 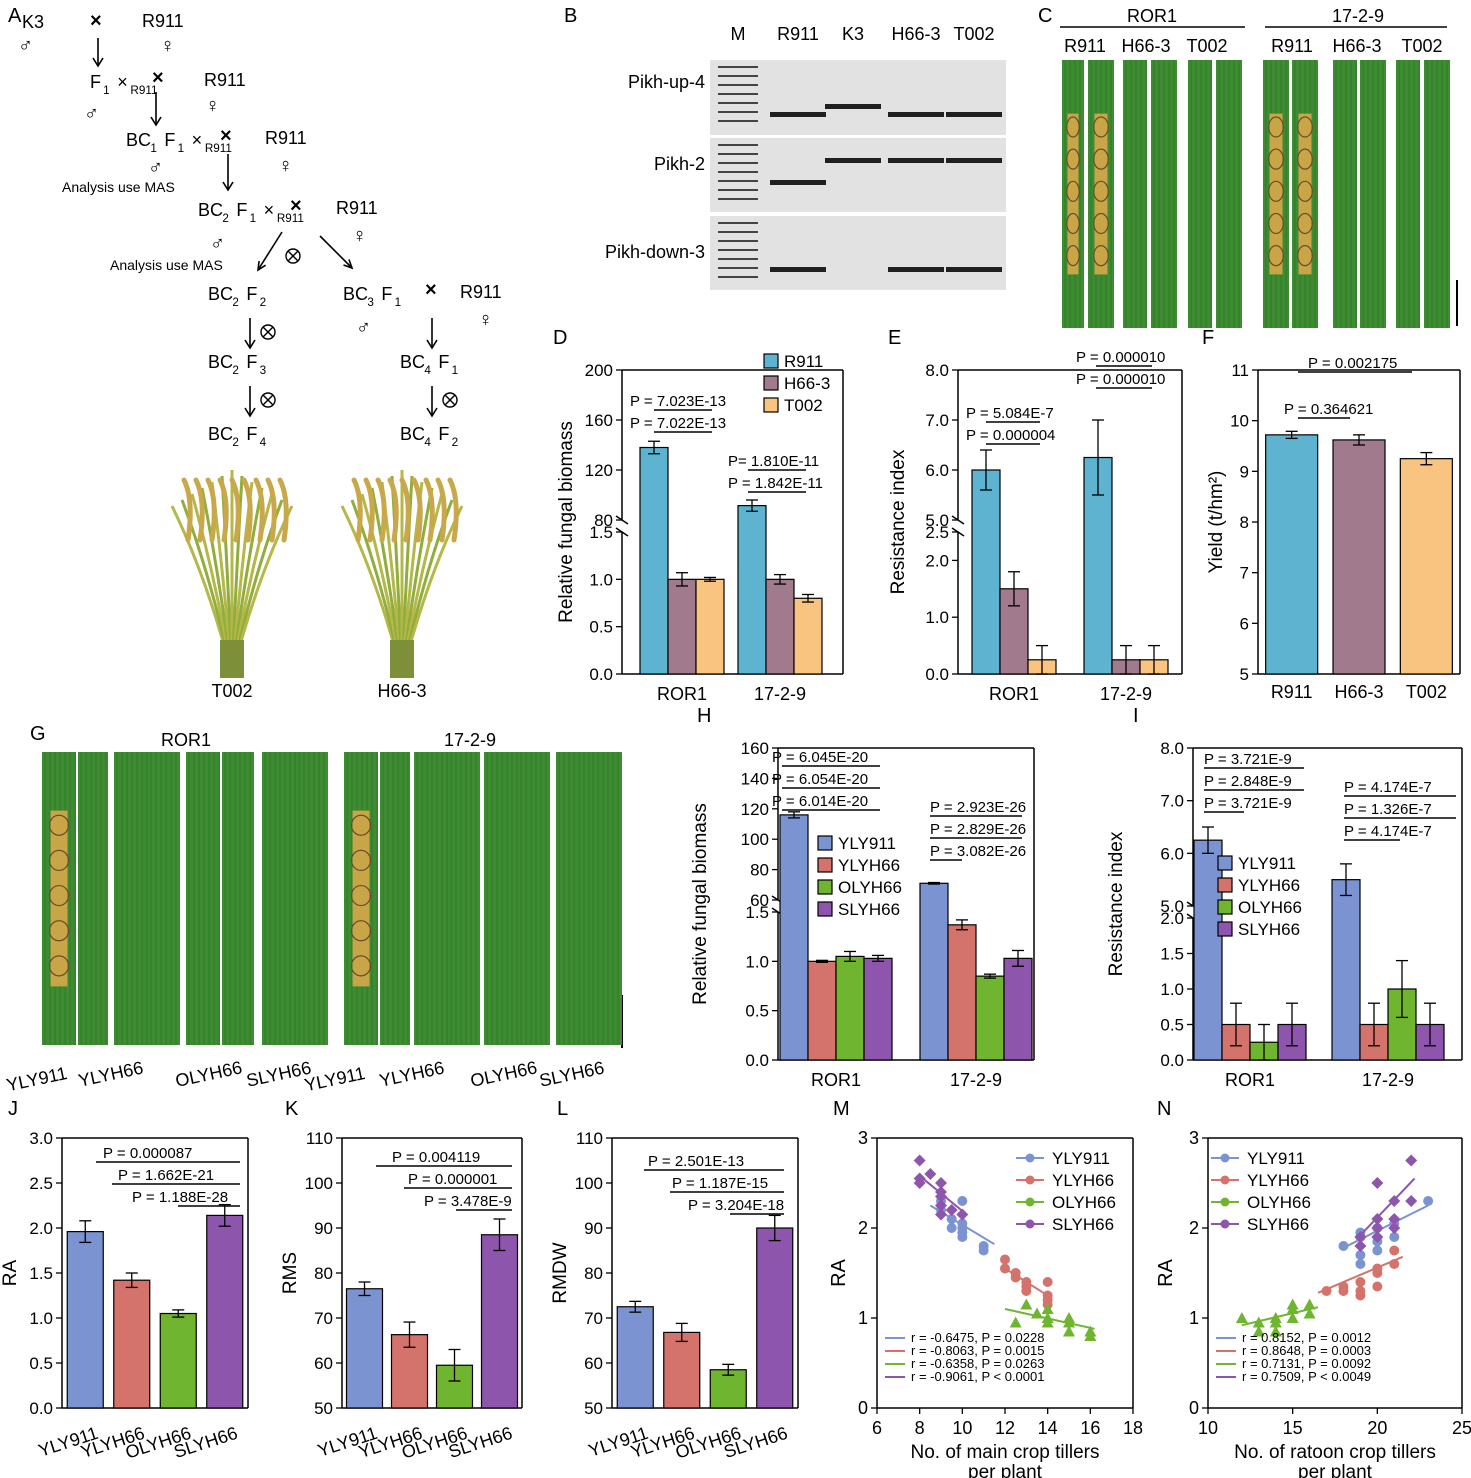 I want to click on y-tick-label: 5.0, so click(x=1172, y=906).